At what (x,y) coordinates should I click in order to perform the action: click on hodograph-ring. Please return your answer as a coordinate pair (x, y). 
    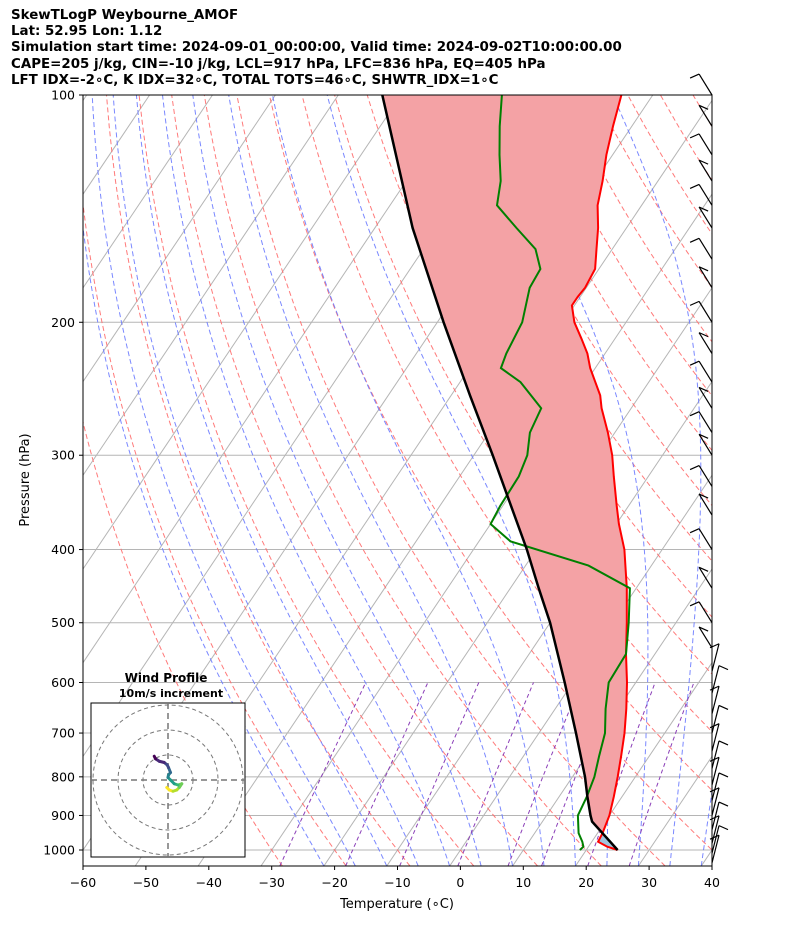
    Looking at the image, I should click on (168, 780).